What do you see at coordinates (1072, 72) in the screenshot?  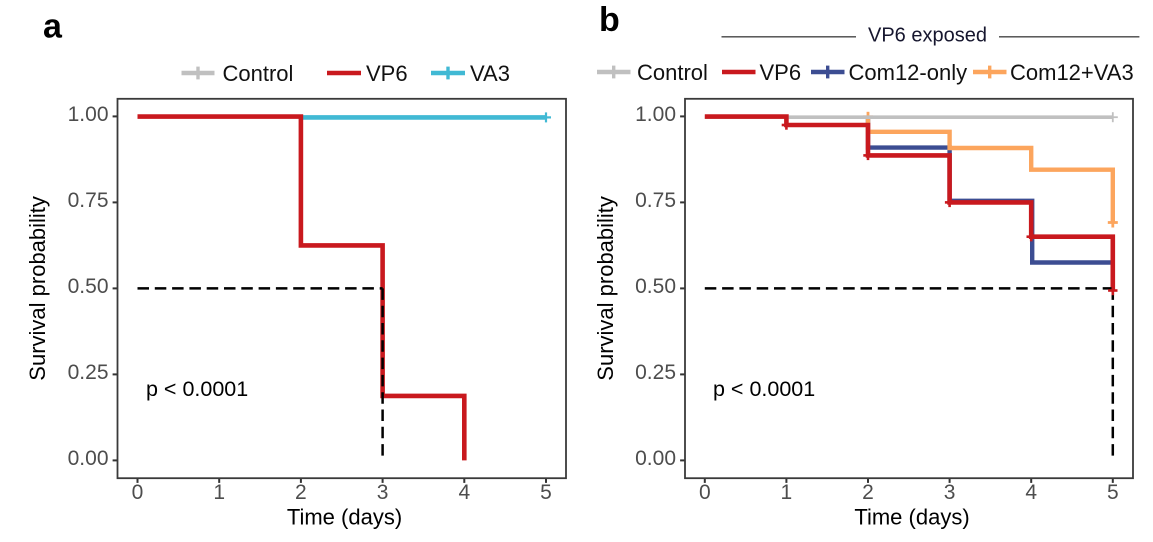 I see `svg-text: Com12+VA3` at bounding box center [1072, 72].